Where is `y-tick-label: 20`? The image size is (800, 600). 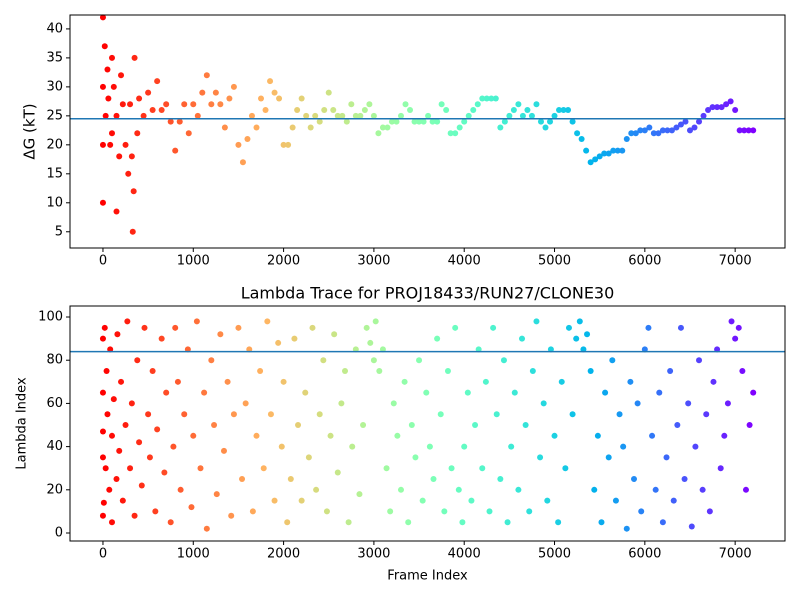 y-tick-label: 20 is located at coordinates (54, 144).